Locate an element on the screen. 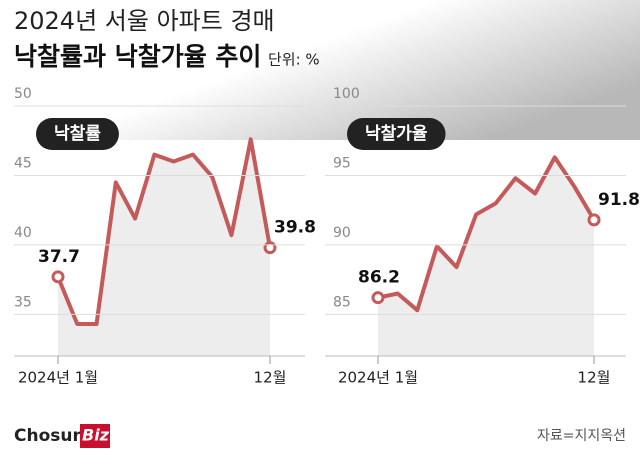 Image resolution: width=640 pixels, height=466 pixels. y-tick-label: 45 is located at coordinates (23, 163).